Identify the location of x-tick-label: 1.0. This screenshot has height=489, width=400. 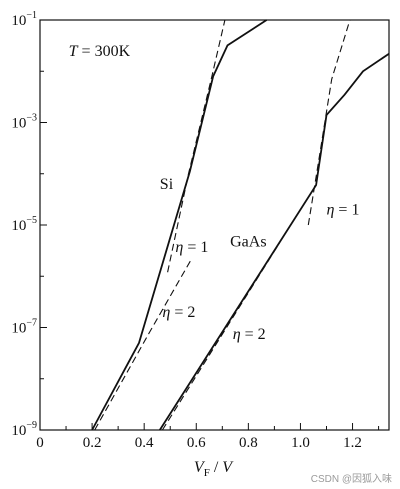
(300, 443).